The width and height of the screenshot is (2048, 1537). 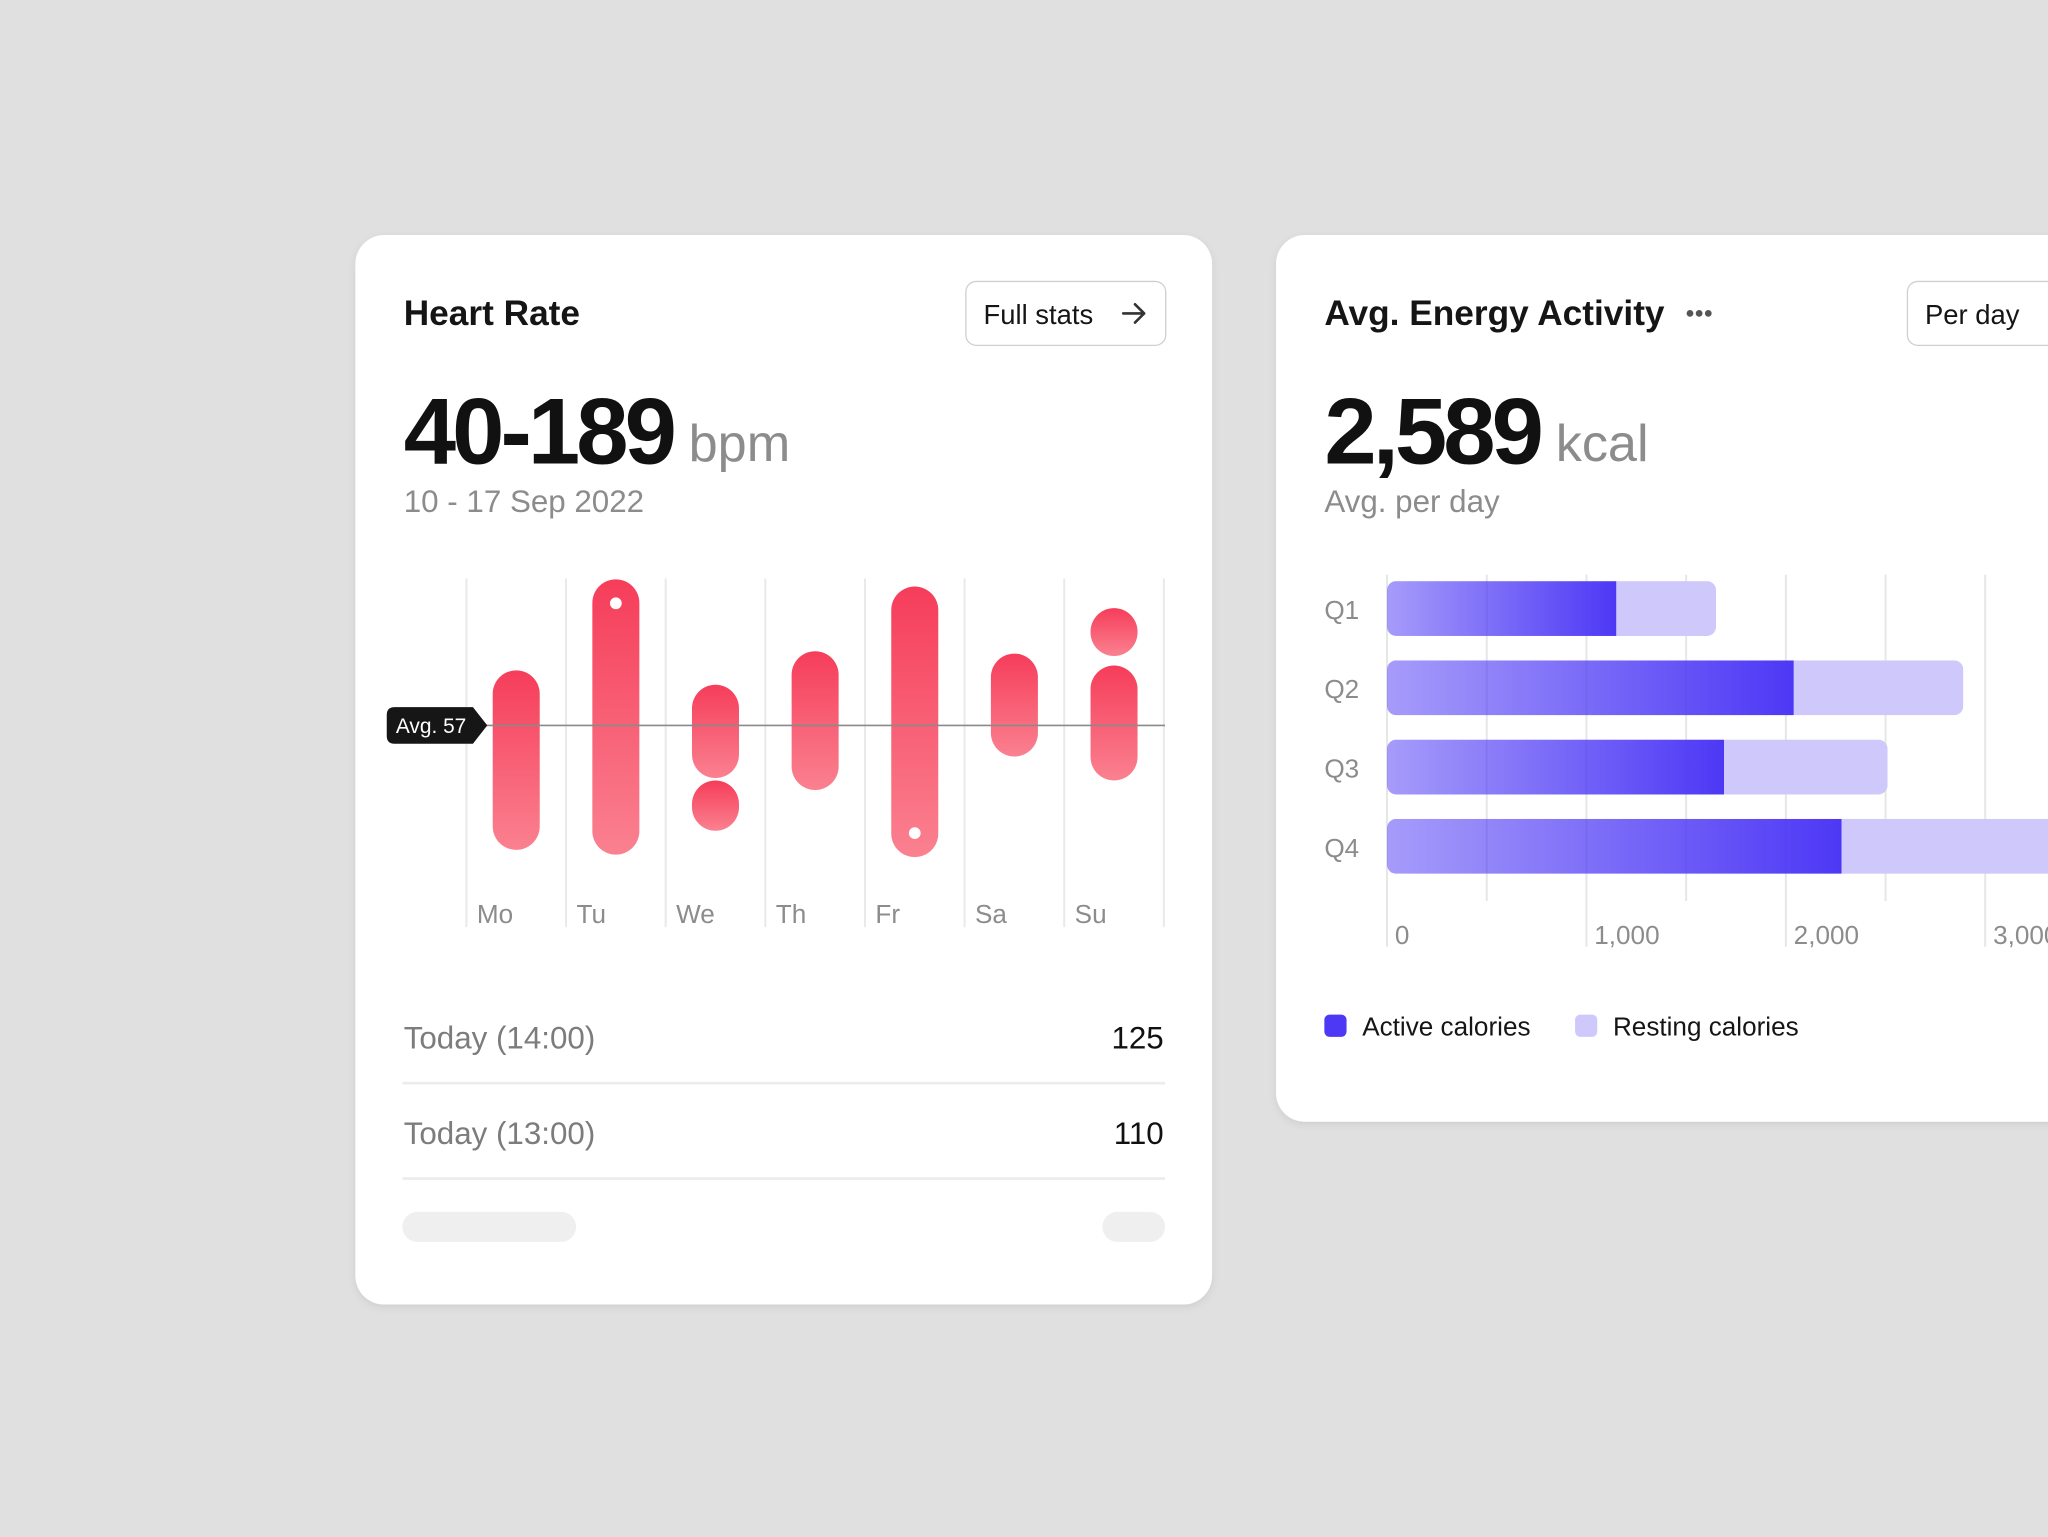 What do you see at coordinates (1446, 1027) in the screenshot?
I see `legend-label: Active calories` at bounding box center [1446, 1027].